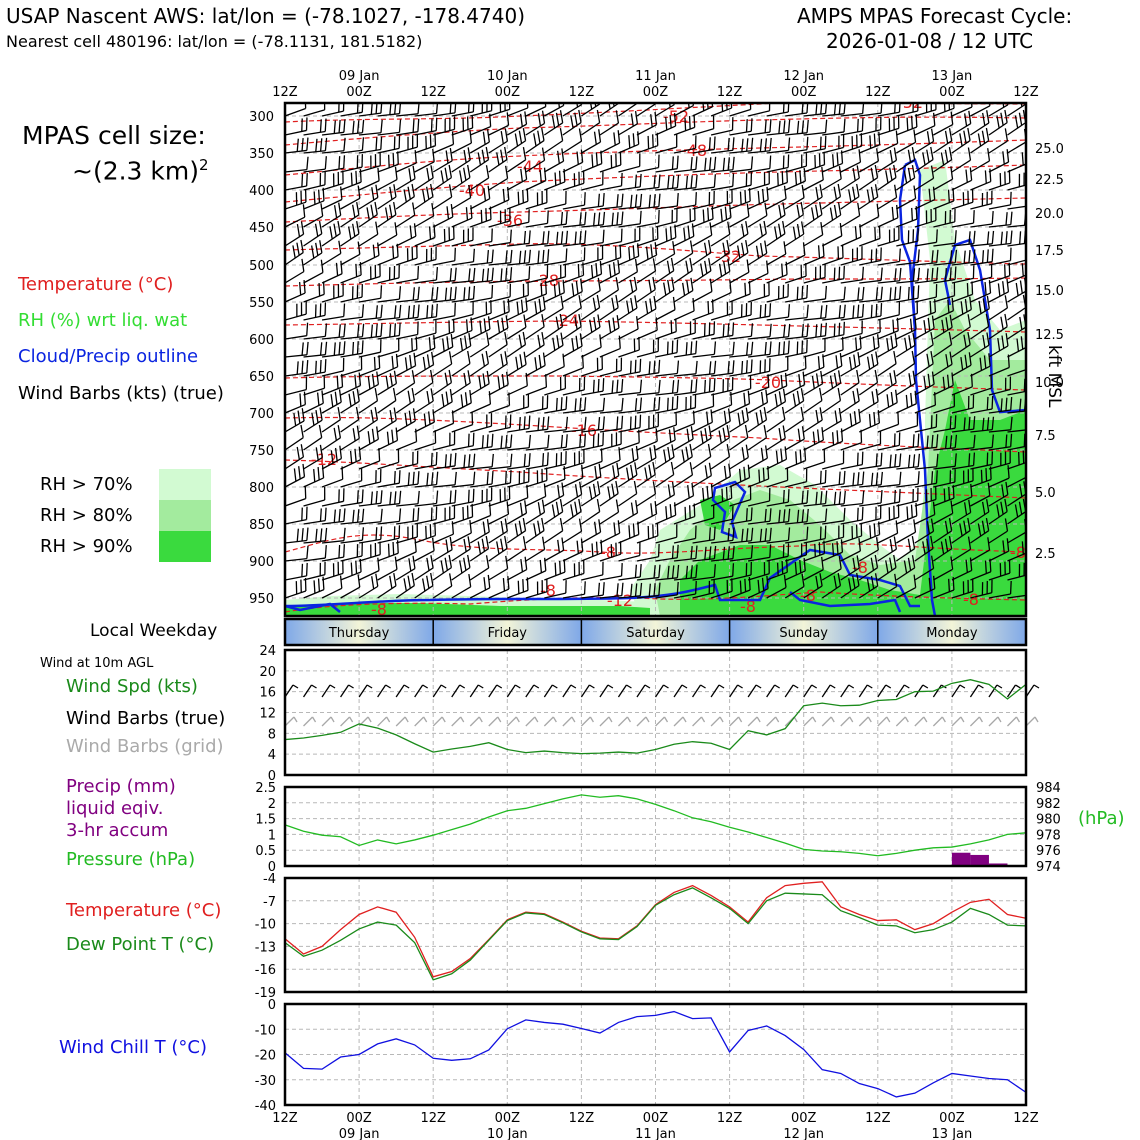 Image resolution: width=1140 pixels, height=1140 pixels. What do you see at coordinates (131, 859) in the screenshot?
I see `pressure-label: Pressure (hPa)` at bounding box center [131, 859].